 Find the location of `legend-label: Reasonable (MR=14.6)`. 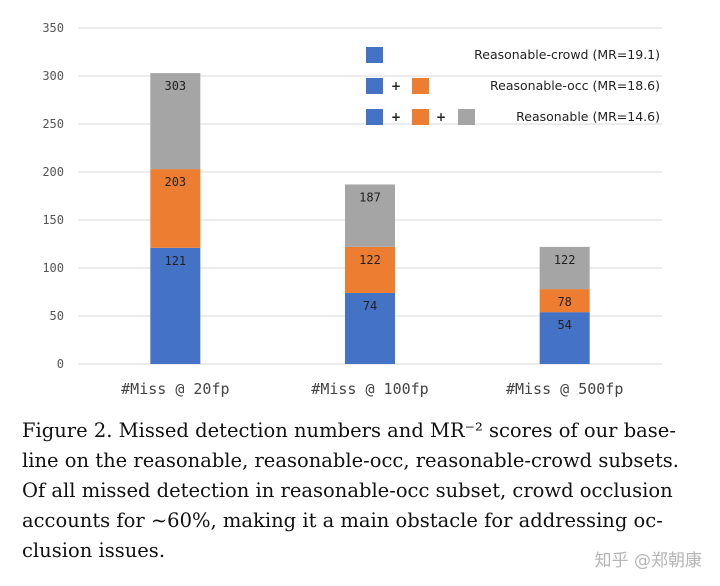

legend-label: Reasonable (MR=14.6) is located at coordinates (588, 116).